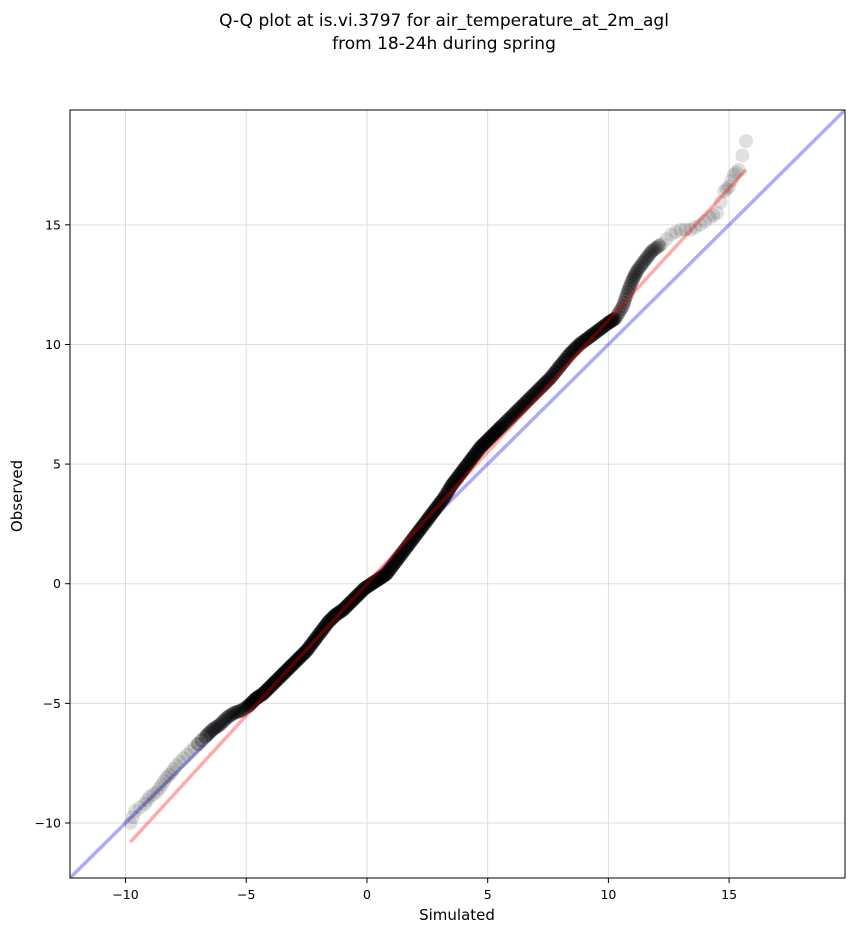 This screenshot has height=934, width=854. What do you see at coordinates (53, 344) in the screenshot?
I see `y-tick-label: 10` at bounding box center [53, 344].